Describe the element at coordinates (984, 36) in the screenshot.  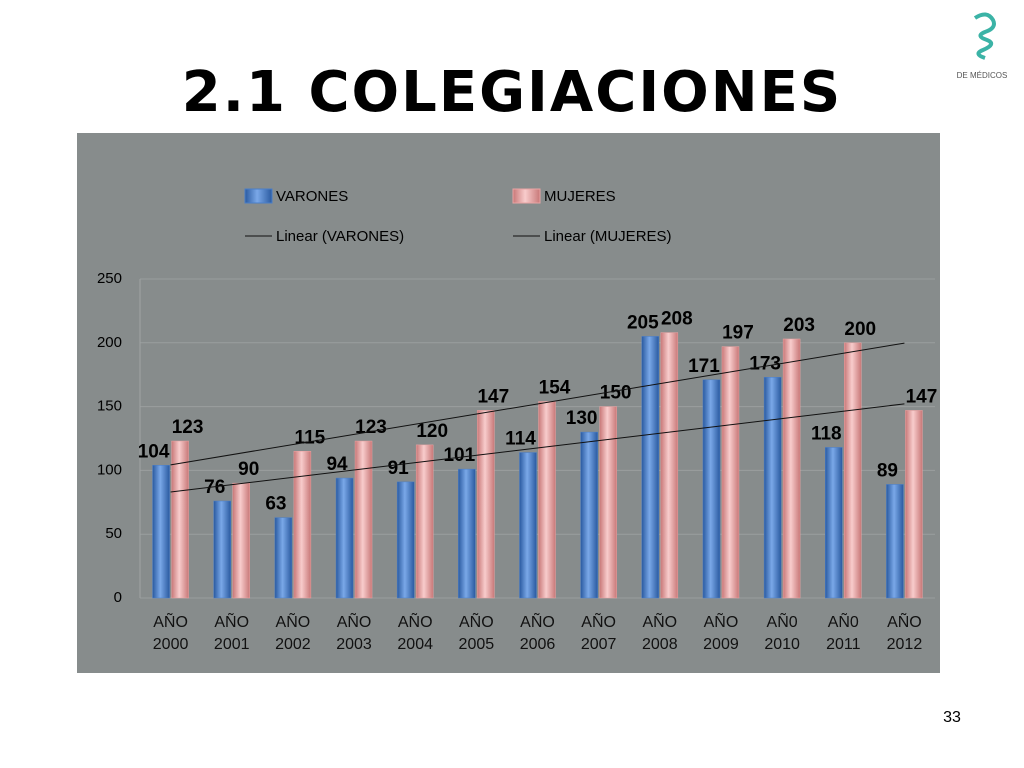
I see `logo-icon` at that location.